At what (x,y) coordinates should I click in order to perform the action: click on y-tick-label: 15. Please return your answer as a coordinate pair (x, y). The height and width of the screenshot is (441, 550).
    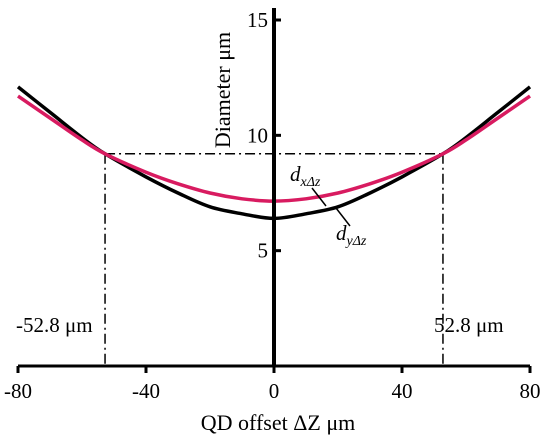
    Looking at the image, I should click on (257, 20).